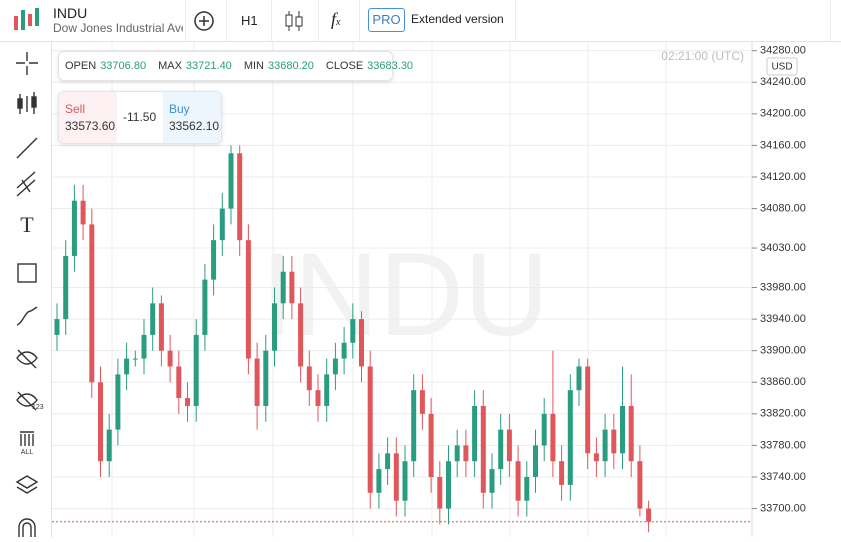 This screenshot has width=841, height=542. I want to click on pro-badge: PRO, so click(386, 20).